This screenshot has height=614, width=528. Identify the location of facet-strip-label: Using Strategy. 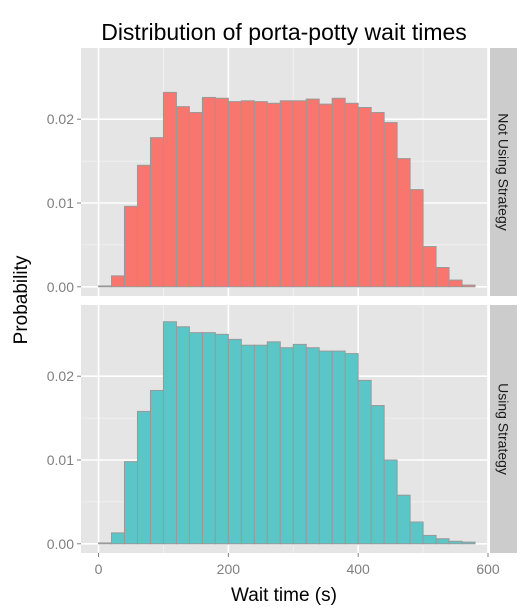
(504, 429).